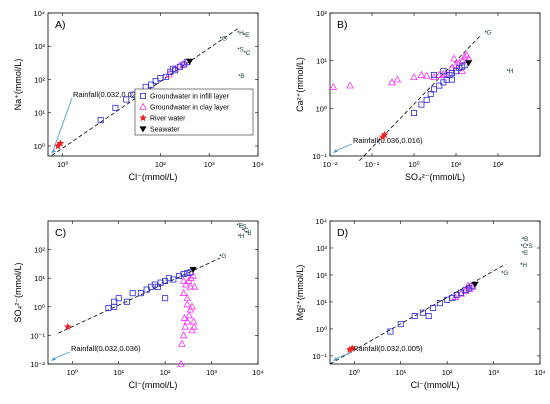 The image size is (550, 404). Describe the element at coordinates (37, 364) in the screenshot. I see `y-tick-label: 10⁻²` at that location.